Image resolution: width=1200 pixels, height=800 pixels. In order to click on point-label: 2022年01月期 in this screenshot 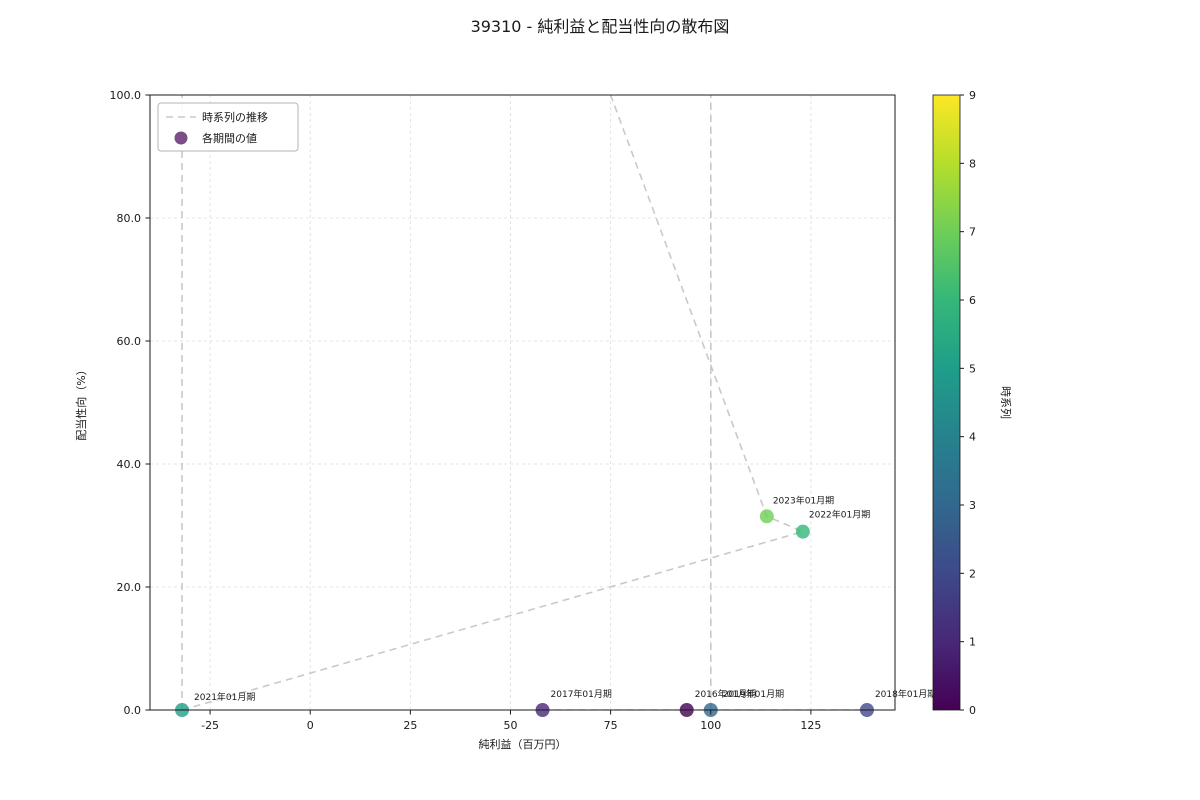, I will do `click(839, 515)`.